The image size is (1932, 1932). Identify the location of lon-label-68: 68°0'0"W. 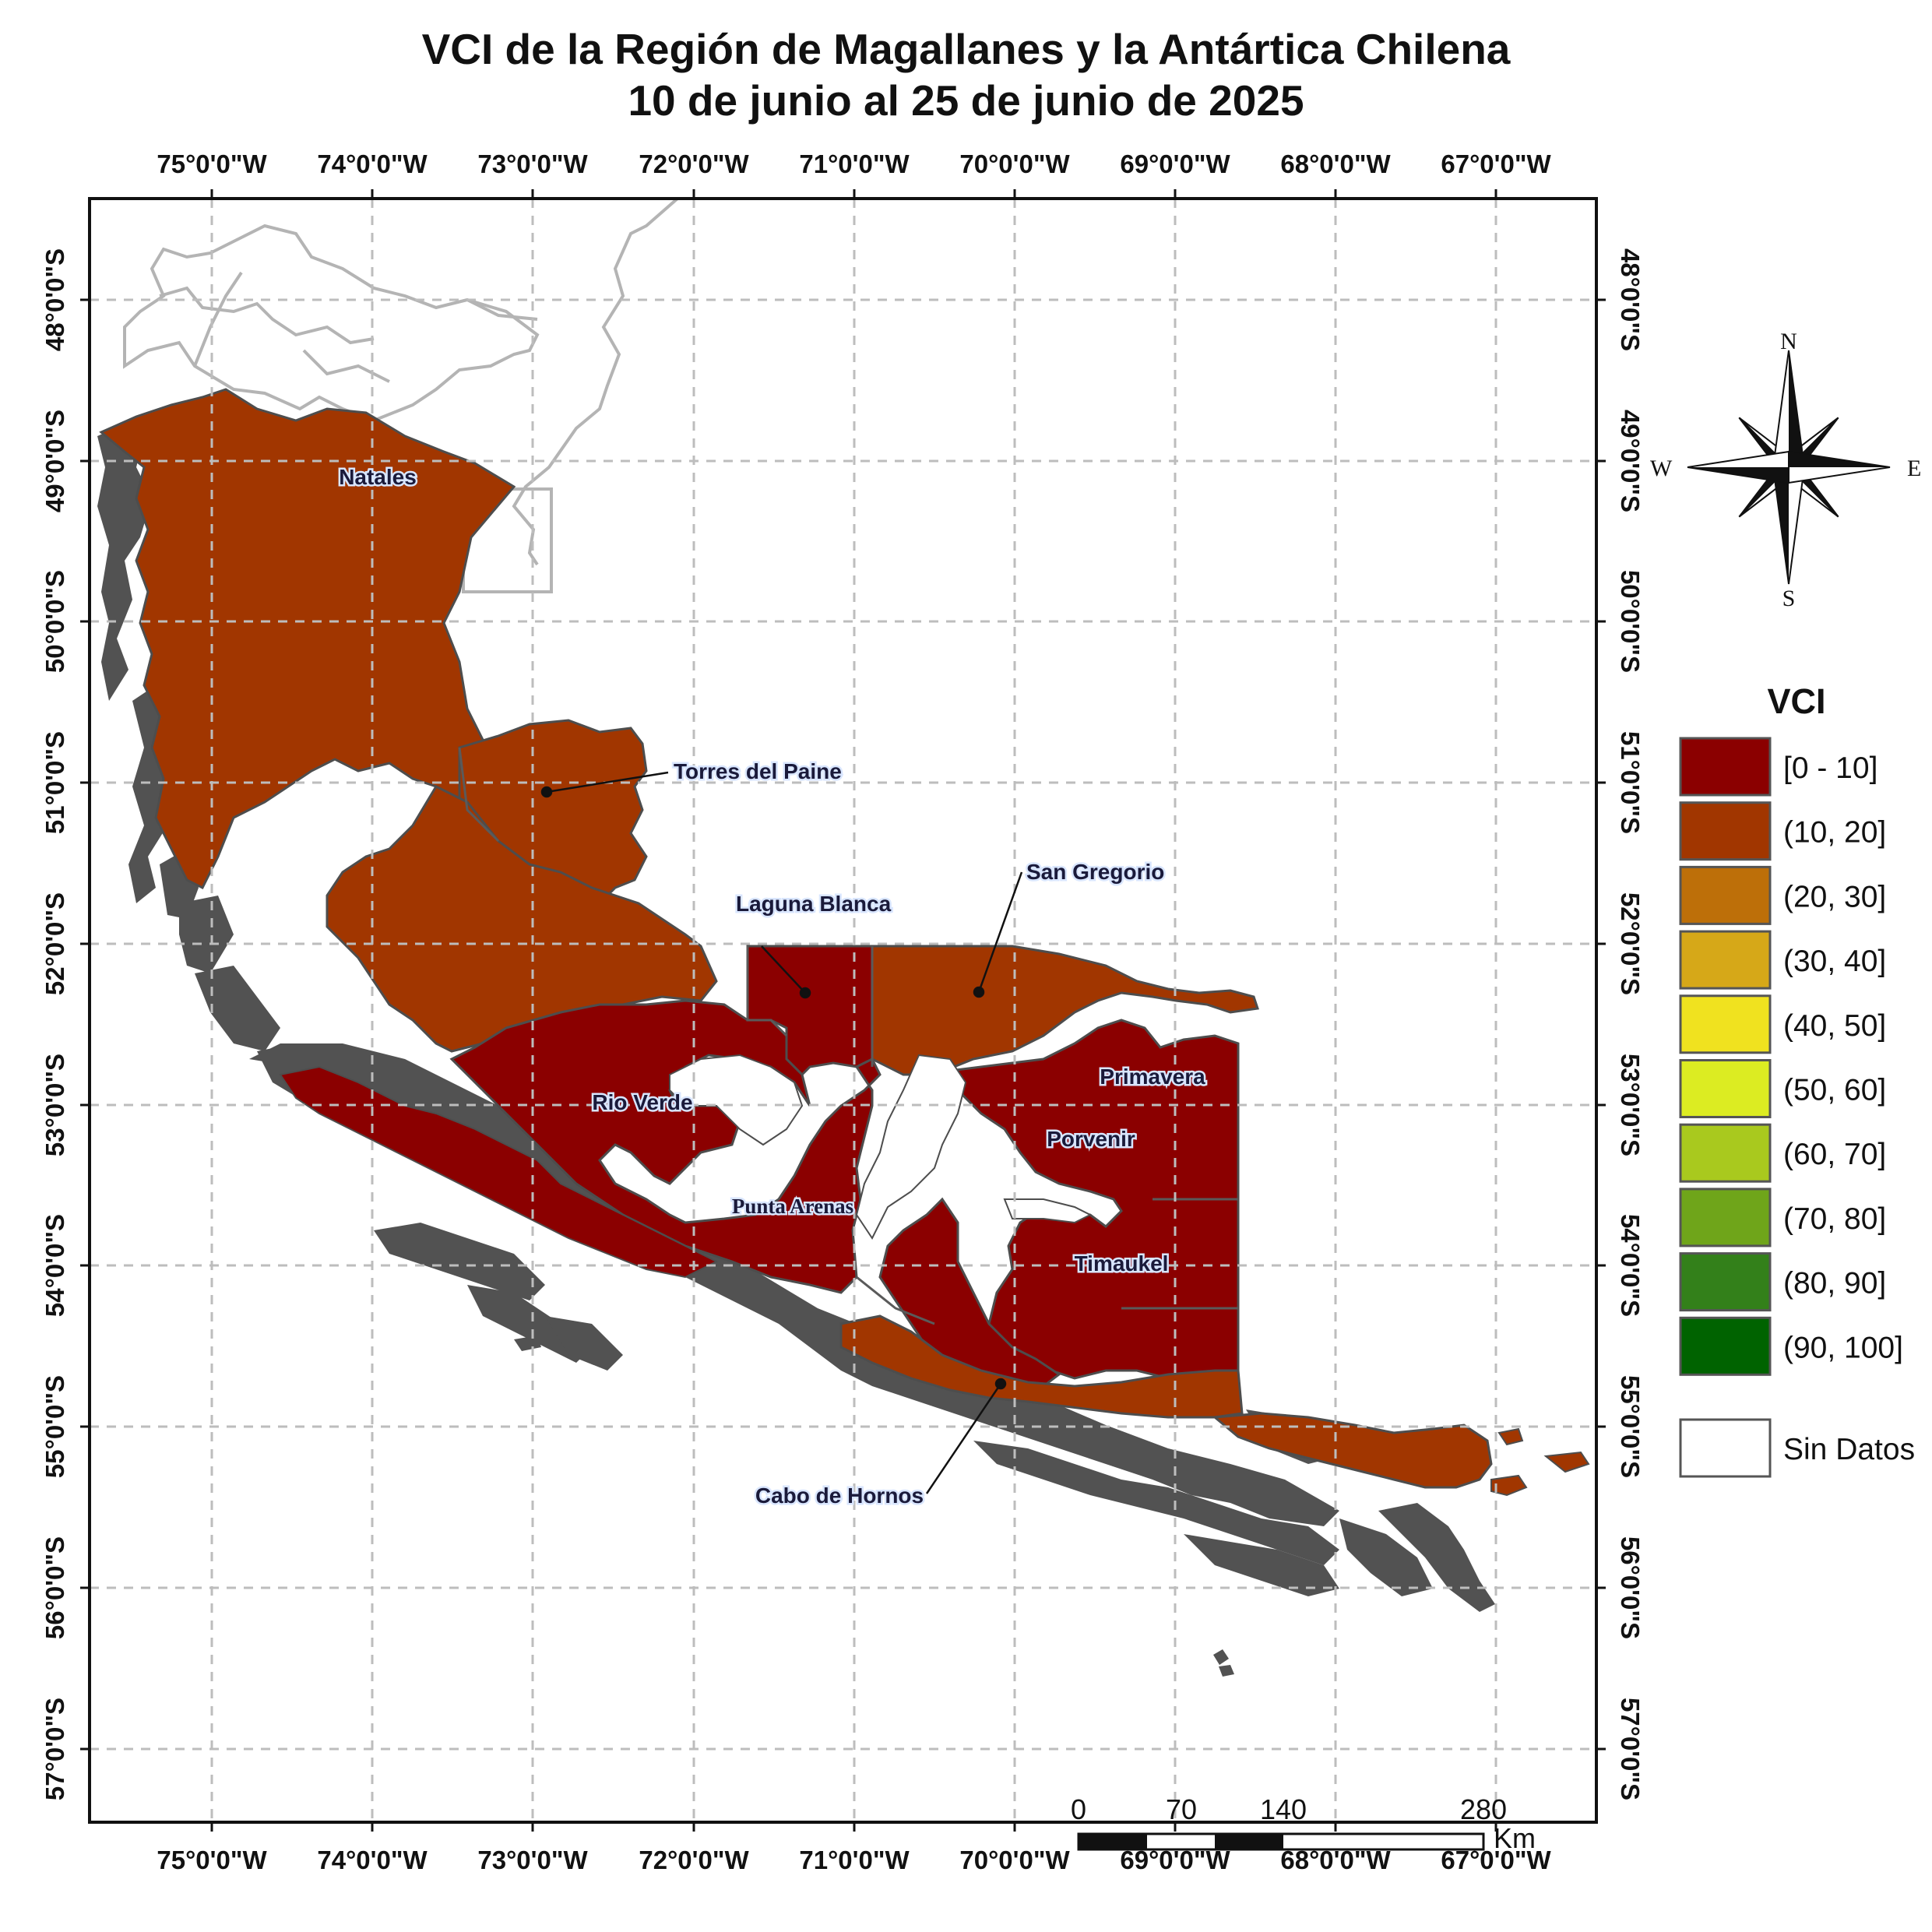
(1335, 164).